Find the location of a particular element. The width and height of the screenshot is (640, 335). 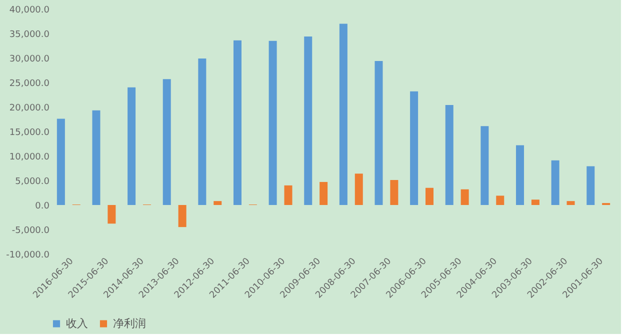

y-tick-label: 15,000.0 is located at coordinates (29, 133).